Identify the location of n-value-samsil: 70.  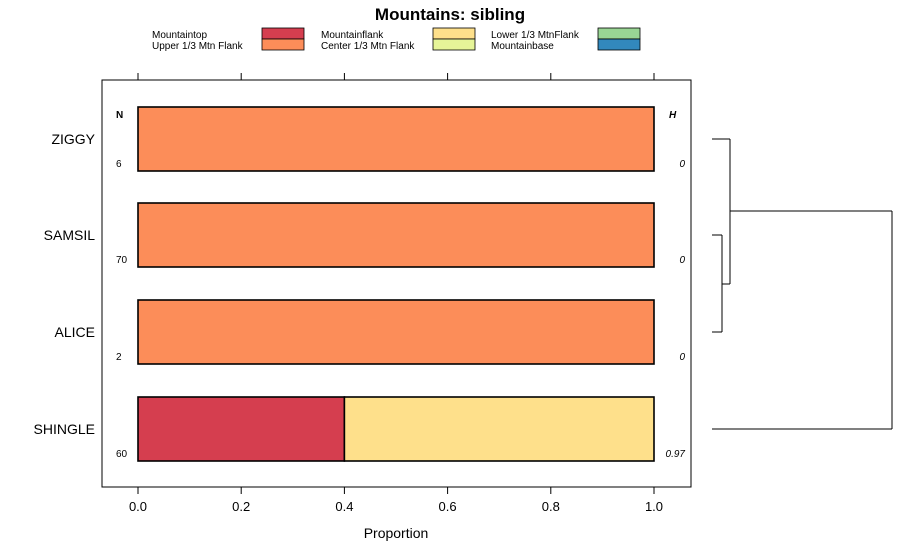
(122, 260).